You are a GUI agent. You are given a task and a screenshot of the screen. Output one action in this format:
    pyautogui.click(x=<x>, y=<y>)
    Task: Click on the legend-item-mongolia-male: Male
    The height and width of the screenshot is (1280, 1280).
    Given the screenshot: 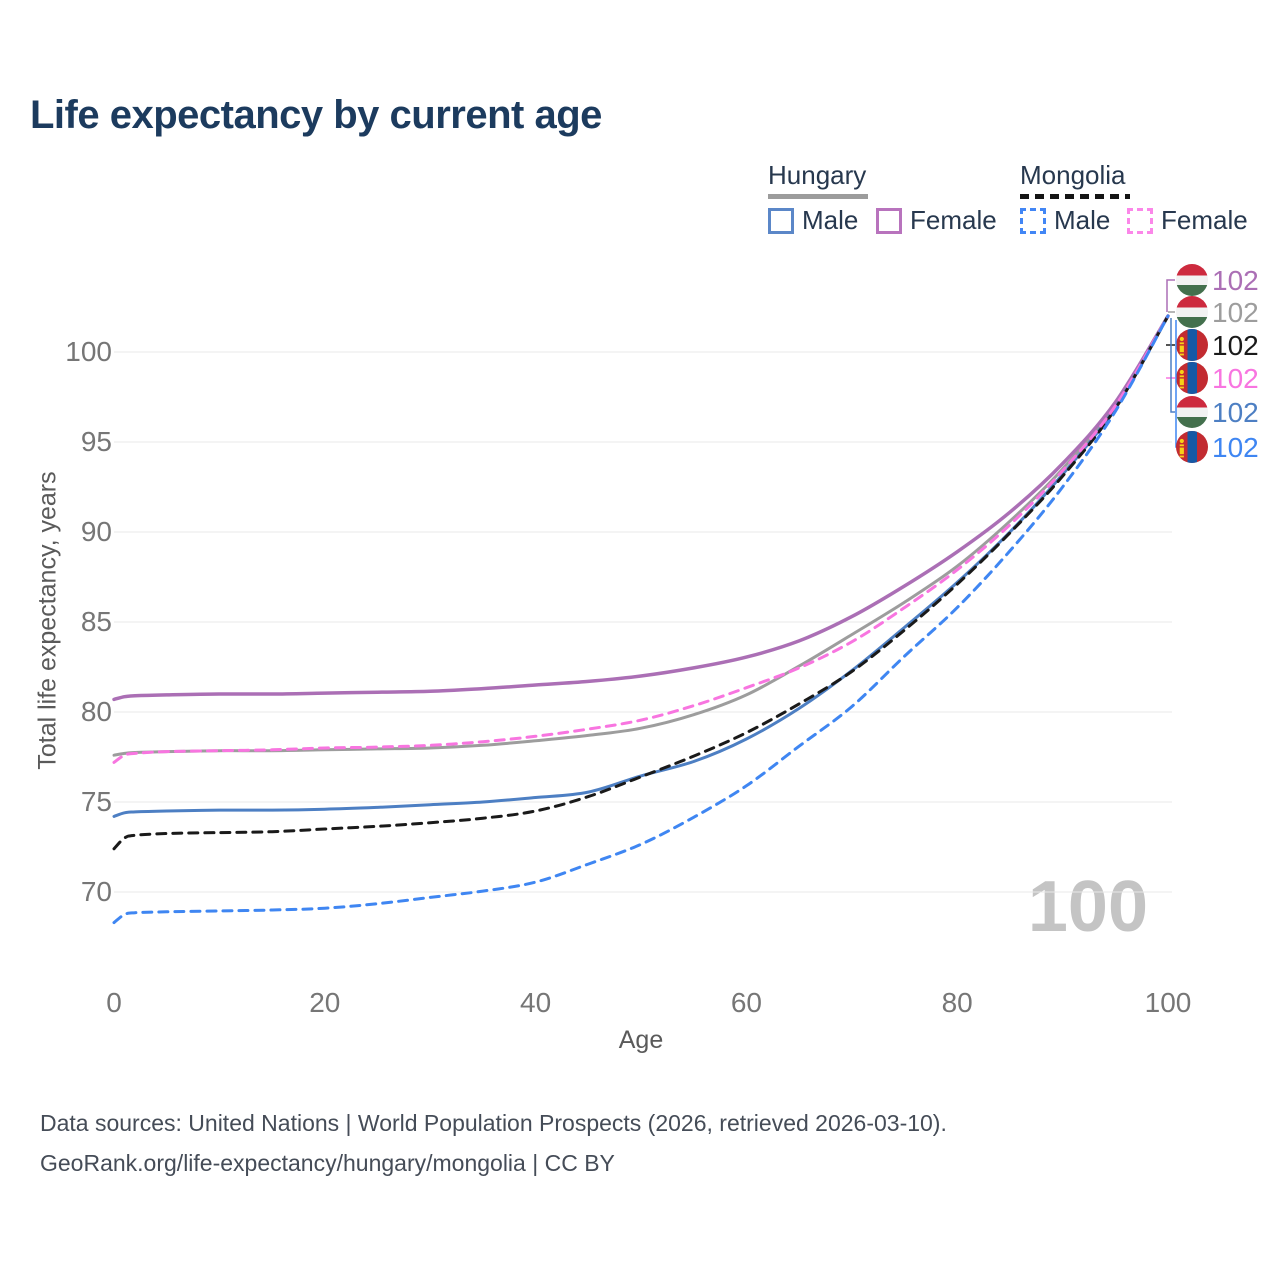 What is the action you would take?
    pyautogui.click(x=1065, y=220)
    